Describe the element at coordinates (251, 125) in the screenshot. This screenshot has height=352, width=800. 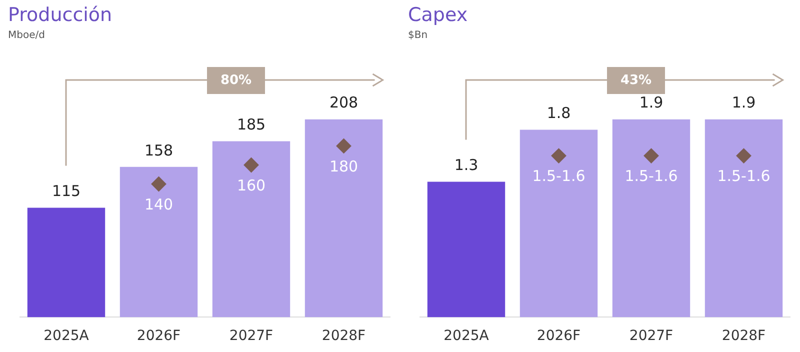
I see `data-label: 185` at that location.